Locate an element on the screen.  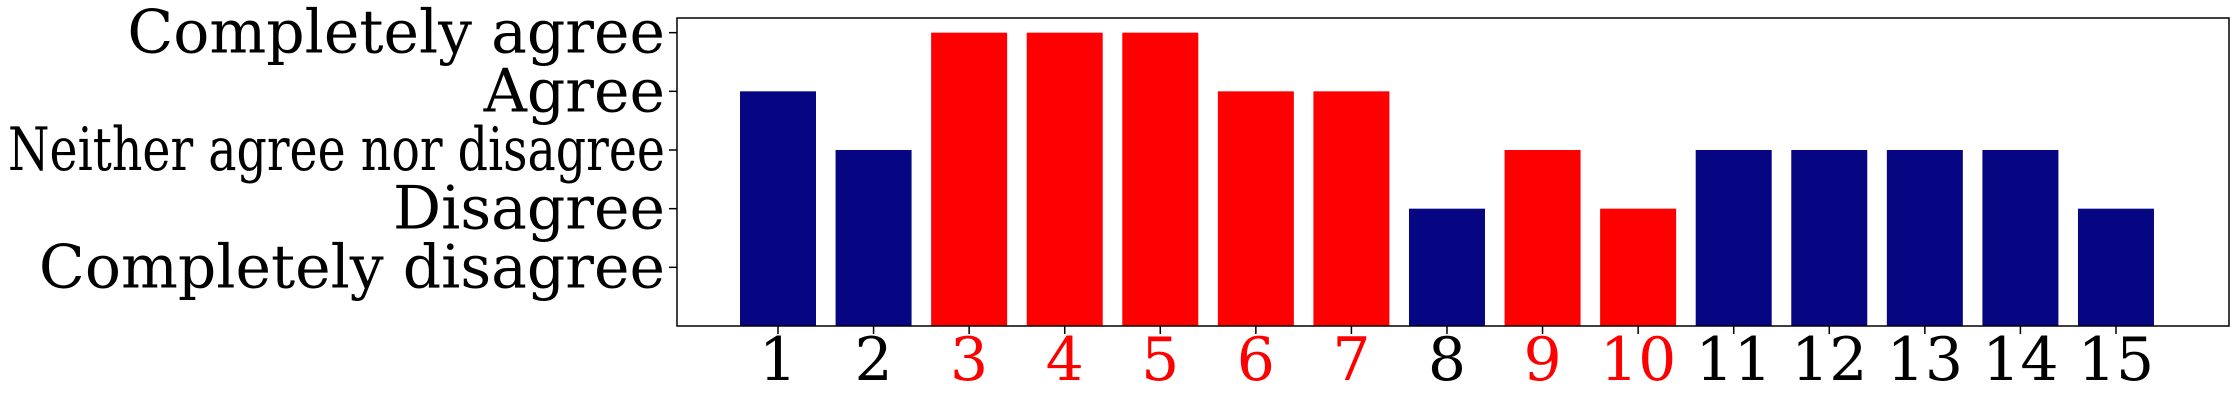
x-tick-label-13: 13 is located at coordinates (1925, 360).